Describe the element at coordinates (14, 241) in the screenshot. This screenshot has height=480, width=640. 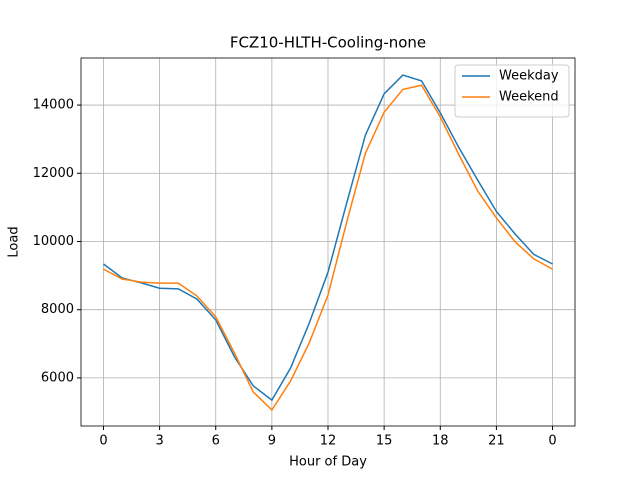
I see `y-axis-label: Load` at that location.